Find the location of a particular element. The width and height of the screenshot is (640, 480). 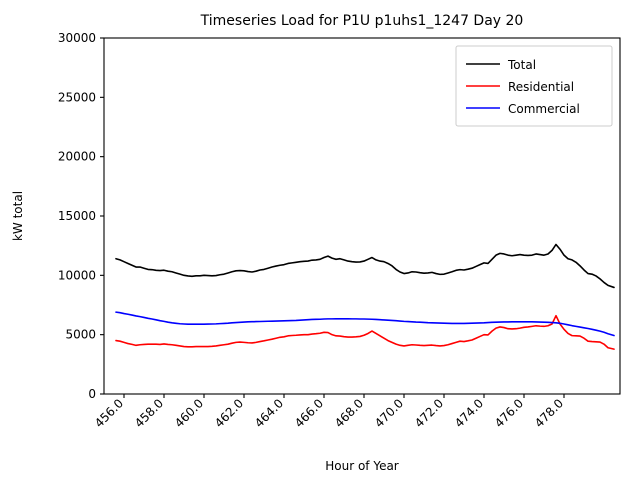

legend-frame is located at coordinates (534, 86).